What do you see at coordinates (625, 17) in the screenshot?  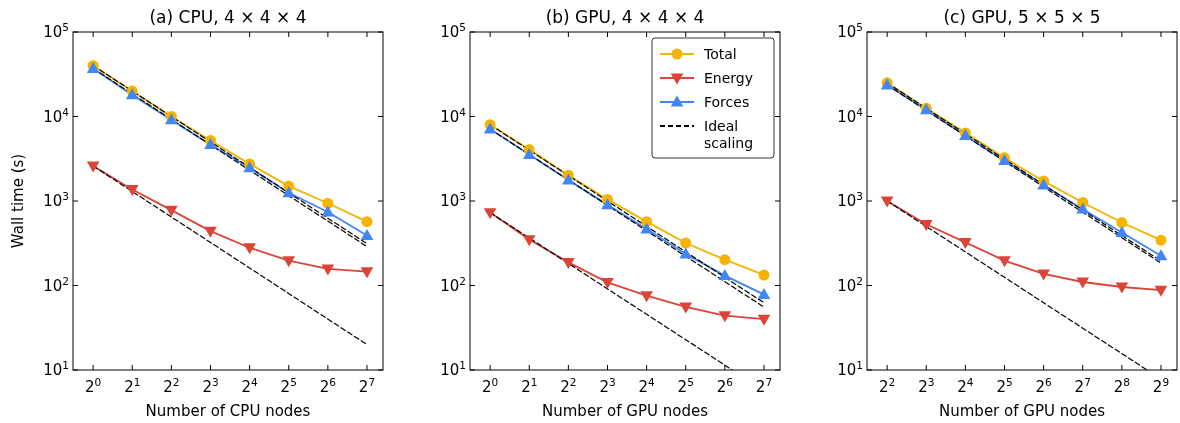 I see `chart-title: (b) GPU, 4 × 4 × 4` at bounding box center [625, 17].